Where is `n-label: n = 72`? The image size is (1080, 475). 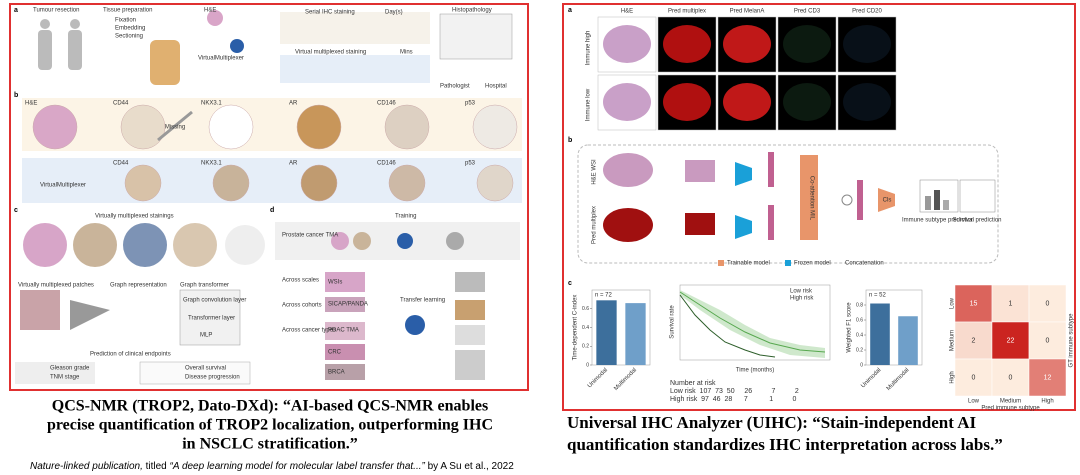 n-label: n = 72 is located at coordinates (604, 296).